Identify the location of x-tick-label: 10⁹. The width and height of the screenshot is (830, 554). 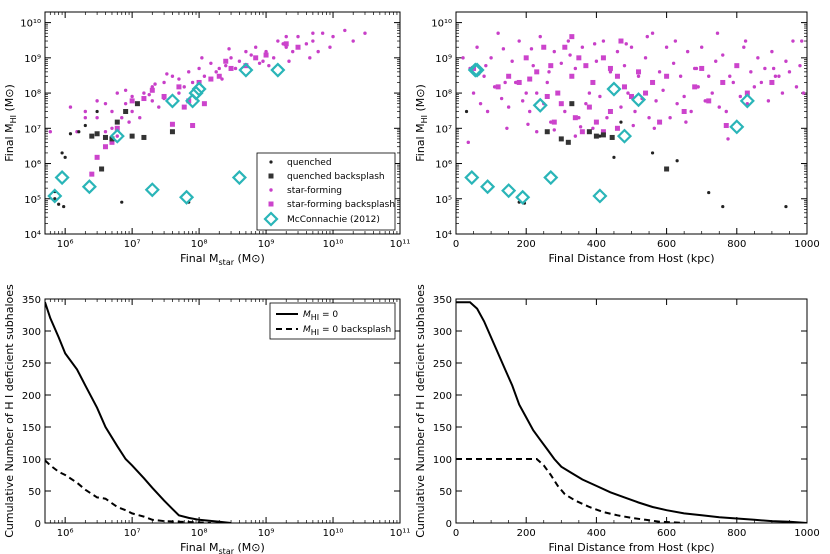
(266, 244).